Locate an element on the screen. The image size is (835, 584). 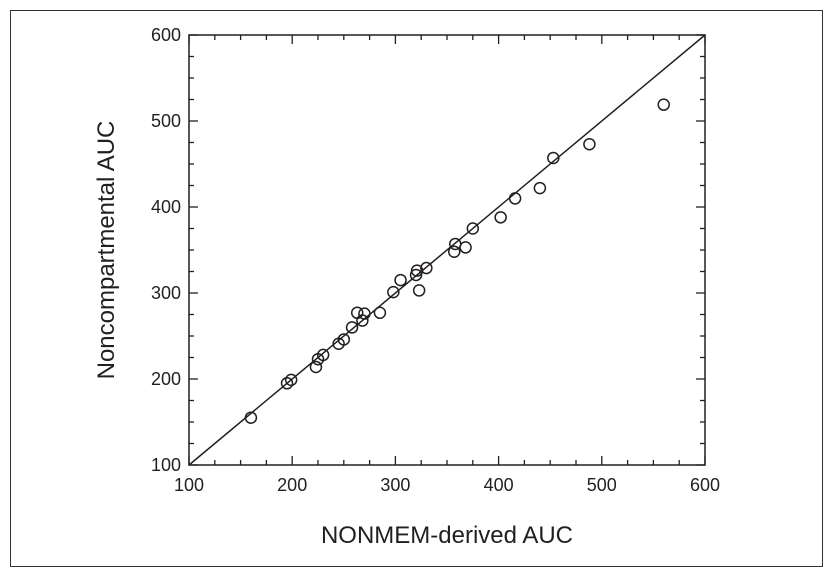
y-tick-label: 600 is located at coordinates (166, 35).